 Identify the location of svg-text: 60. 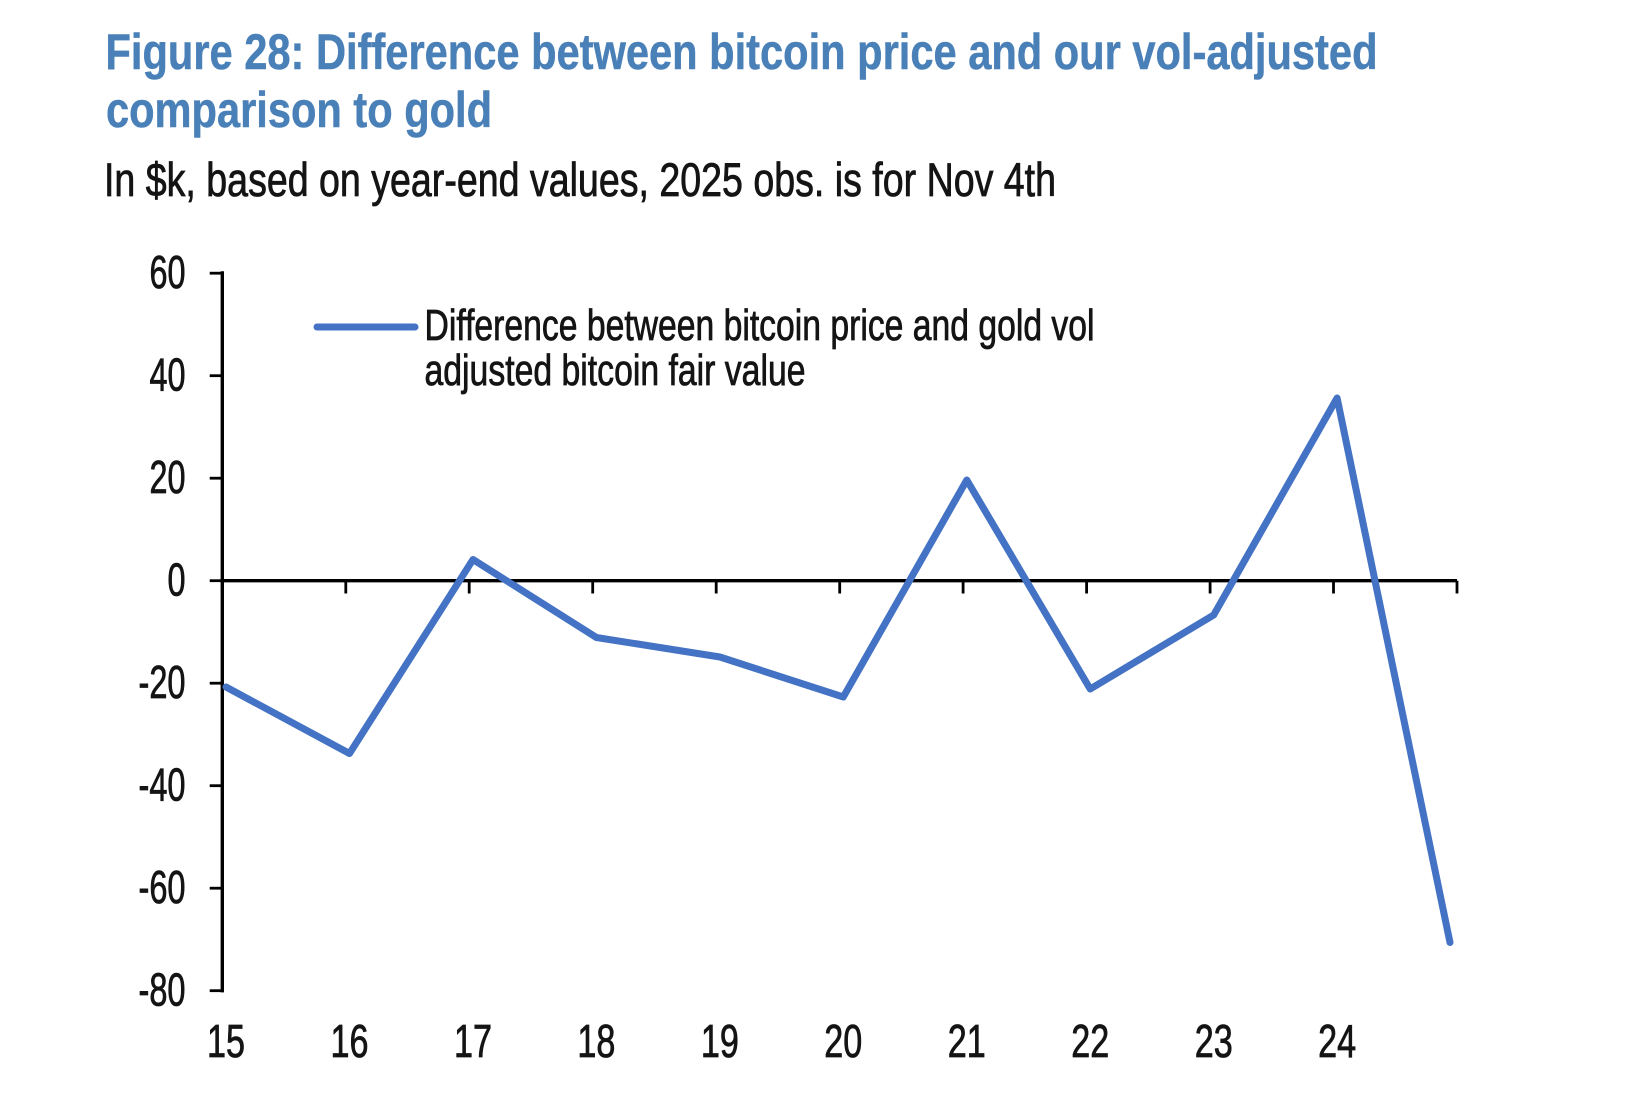
(168, 272).